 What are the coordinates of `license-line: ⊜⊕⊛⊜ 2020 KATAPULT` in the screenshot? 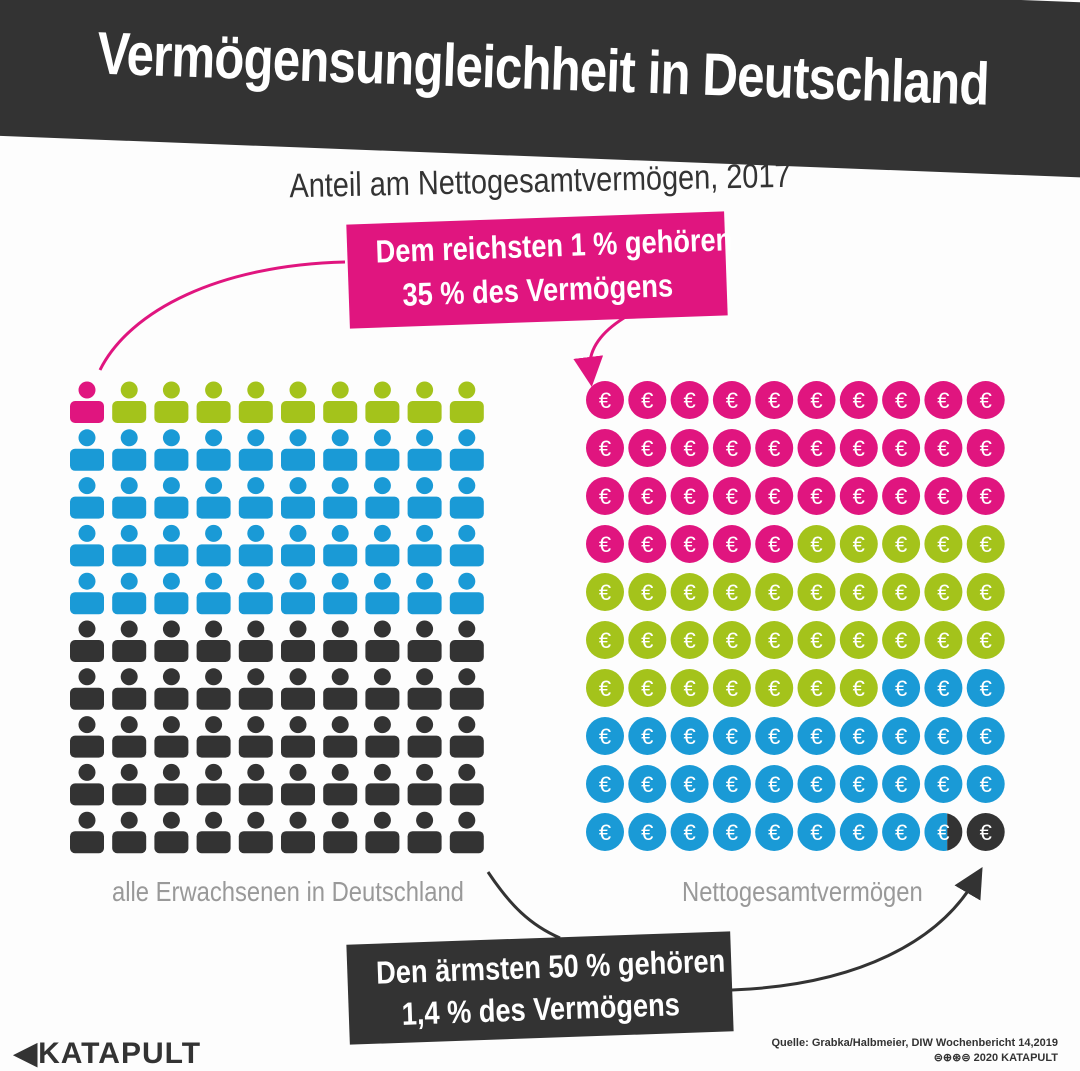 It's located at (914, 1058).